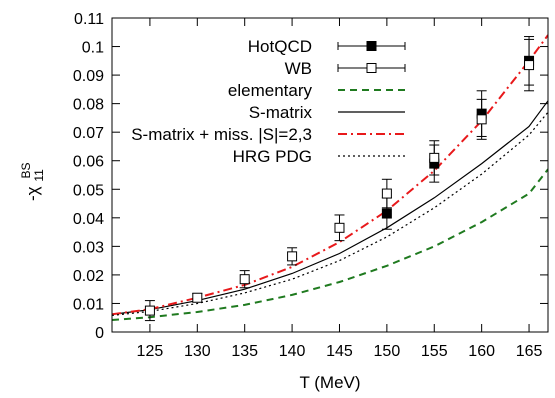 This screenshot has width=555, height=398. I want to click on legend-label: elementary, so click(270, 90).